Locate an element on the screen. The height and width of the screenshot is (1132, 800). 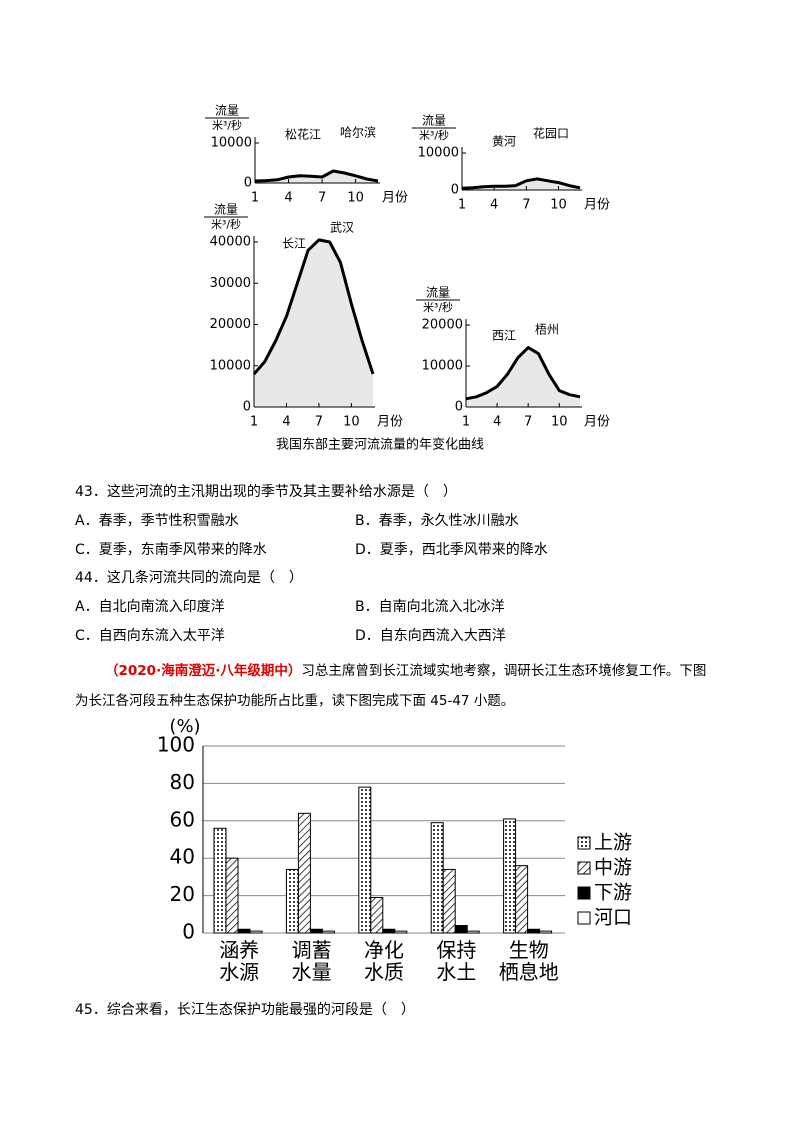
x-tick-label: 净化 水质 is located at coordinates (384, 961).